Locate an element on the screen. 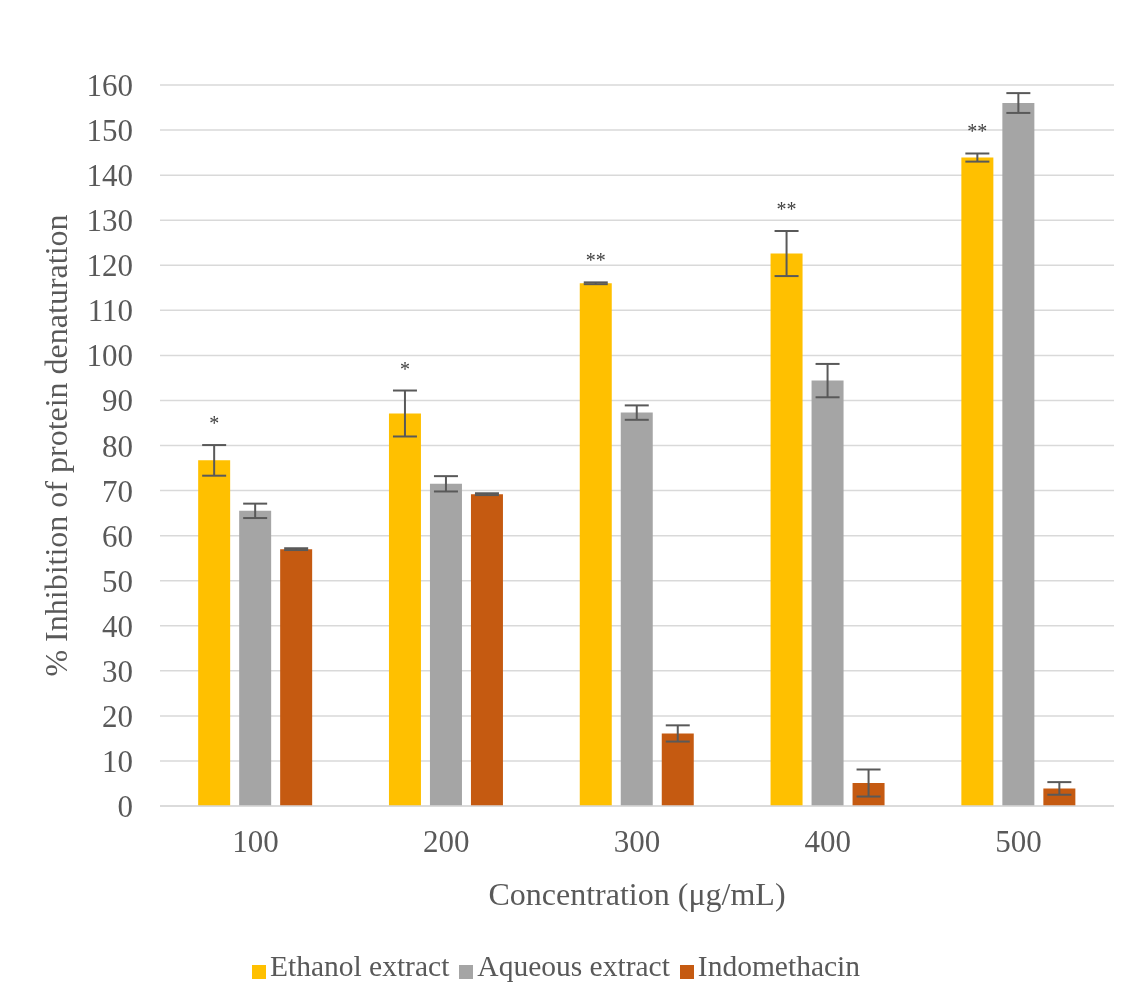 The height and width of the screenshot is (992, 1128). legend-label: Aqueous extract is located at coordinates (573, 966).